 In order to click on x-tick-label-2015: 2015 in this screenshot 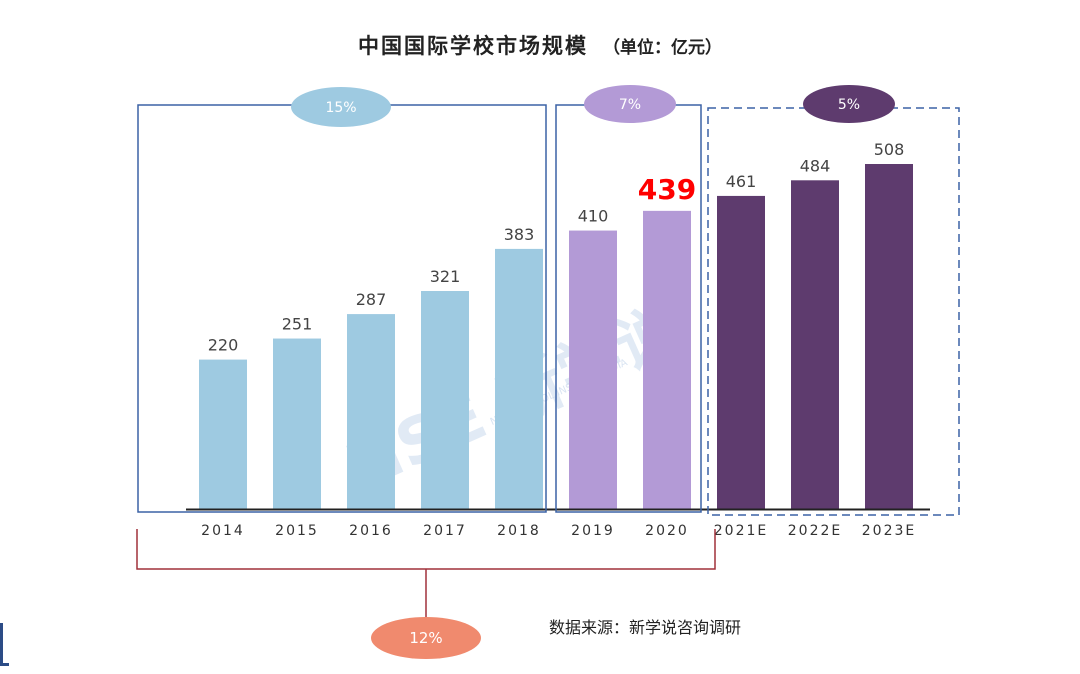, I will do `click(297, 531)`.